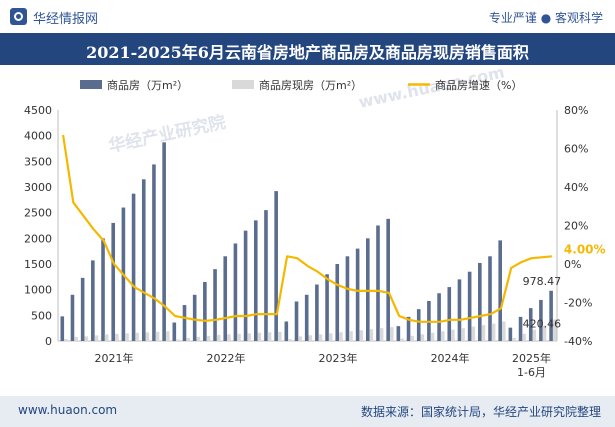  Describe the element at coordinates (38, 110) in the screenshot. I see `left-tick-label: 4500` at that location.